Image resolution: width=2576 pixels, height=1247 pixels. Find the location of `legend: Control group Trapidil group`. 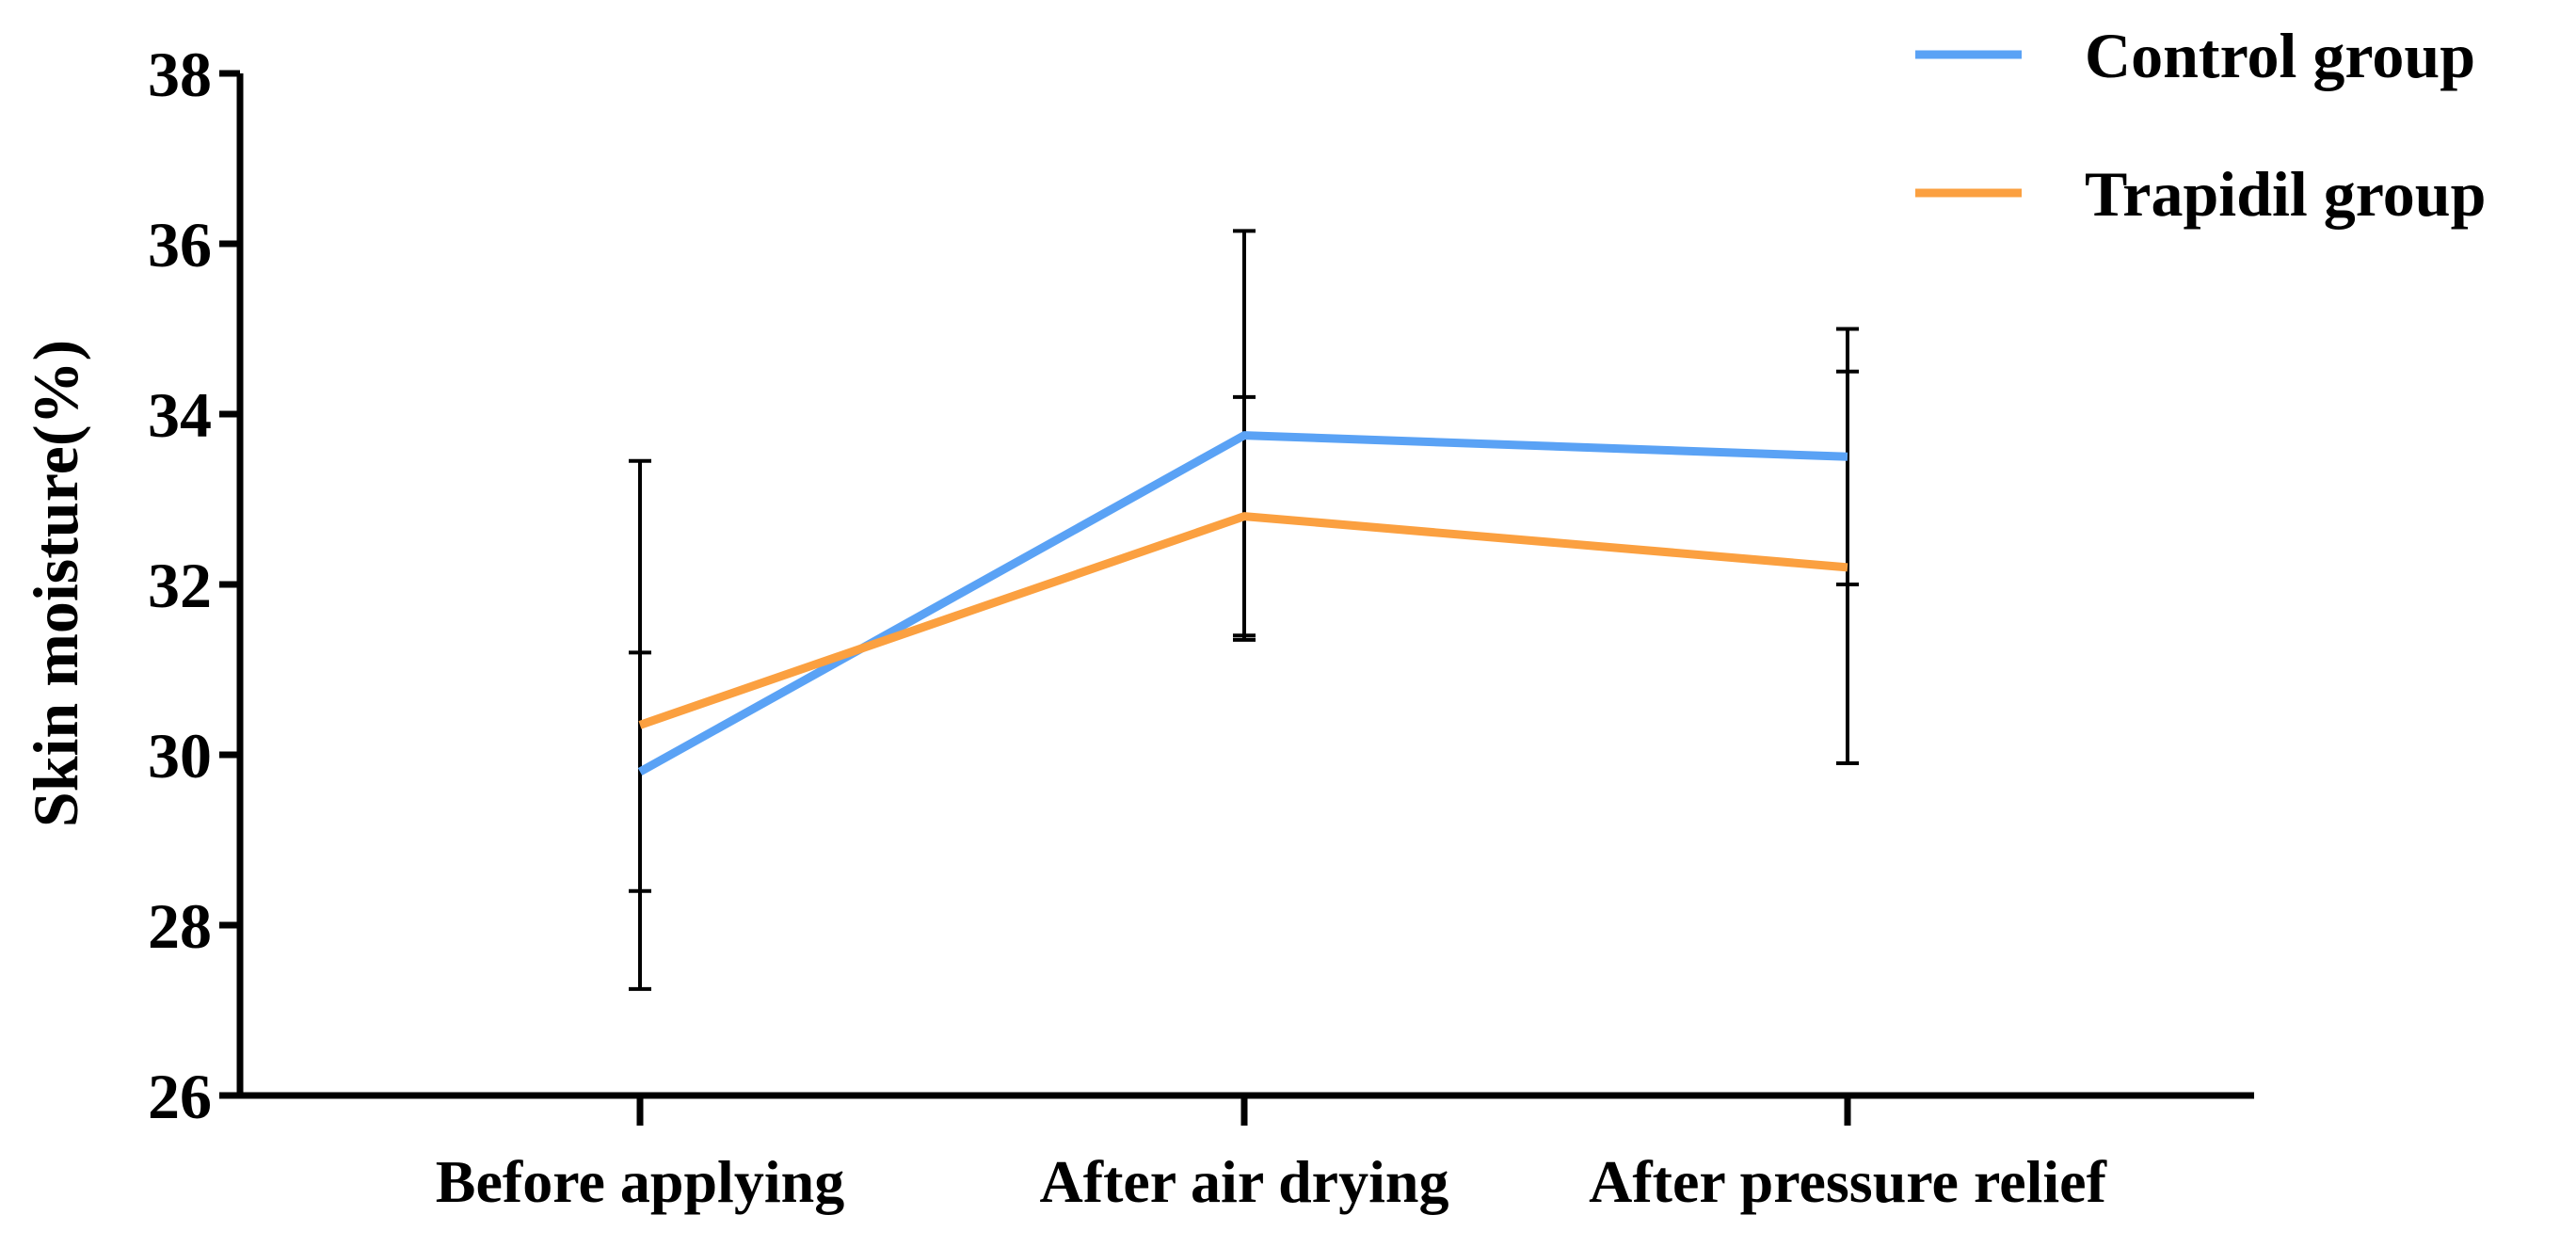

legend: Control group Trapidil group is located at coordinates (2200, 125).